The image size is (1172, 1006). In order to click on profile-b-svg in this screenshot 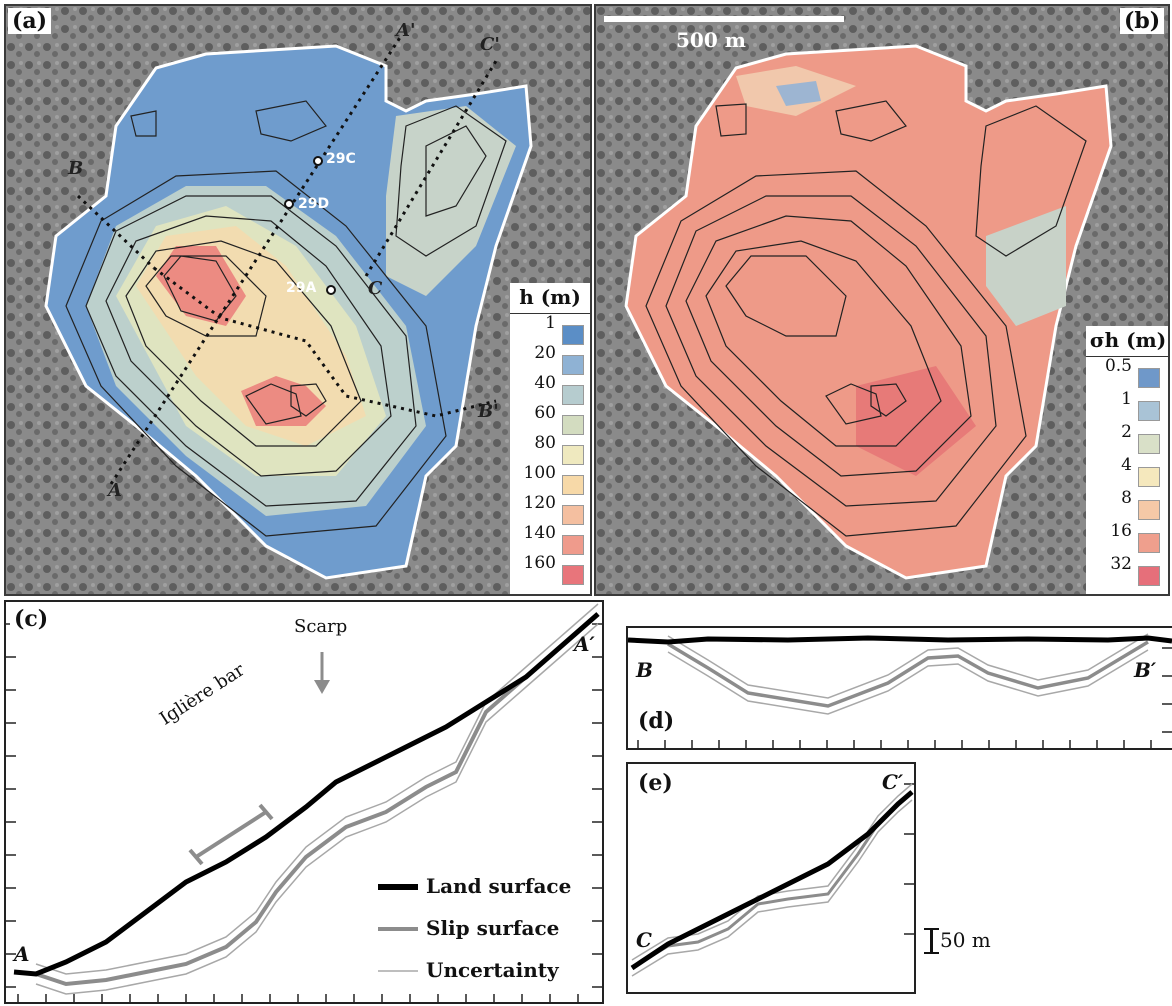, I will do `click(899, 690)`.